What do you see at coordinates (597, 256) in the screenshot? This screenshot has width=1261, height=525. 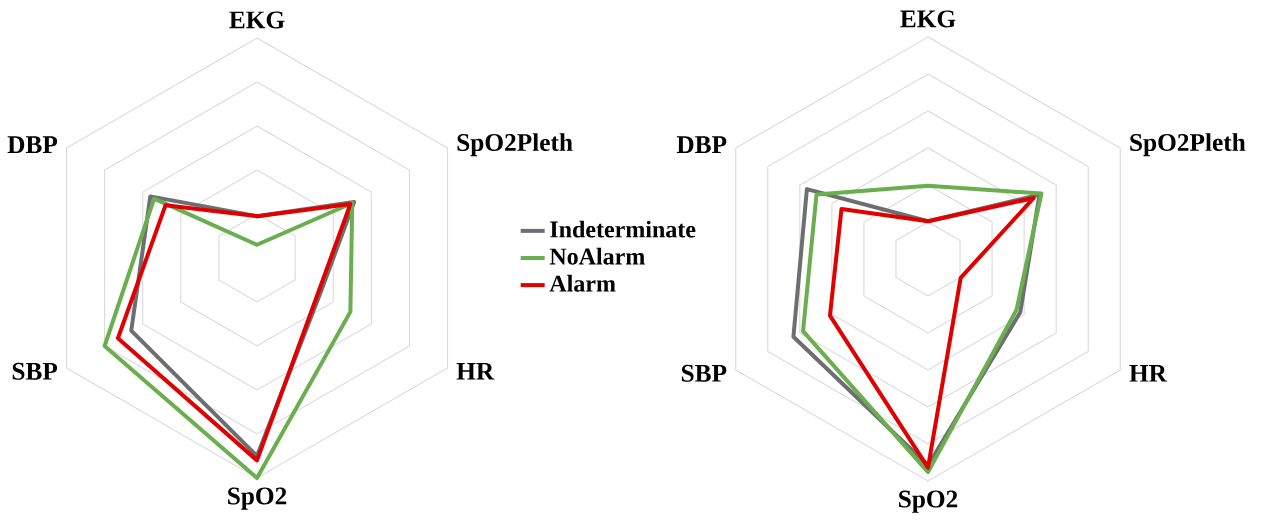 I see `legend-label: NoAlarm` at bounding box center [597, 256].